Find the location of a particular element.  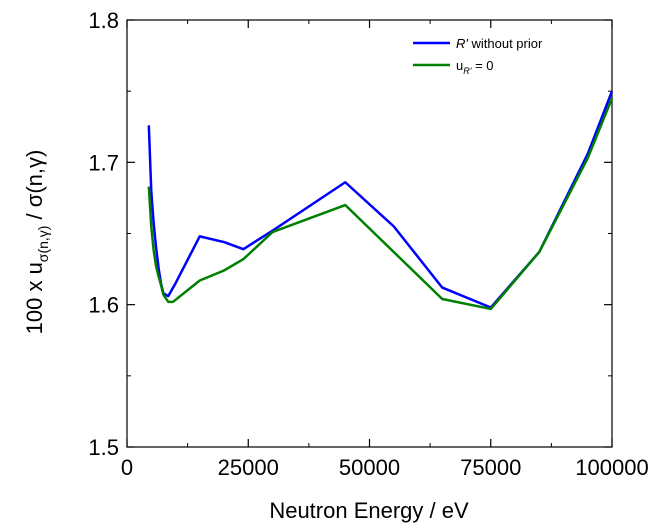

legend-label-r-without-prior: R' without prior is located at coordinates (499, 43).